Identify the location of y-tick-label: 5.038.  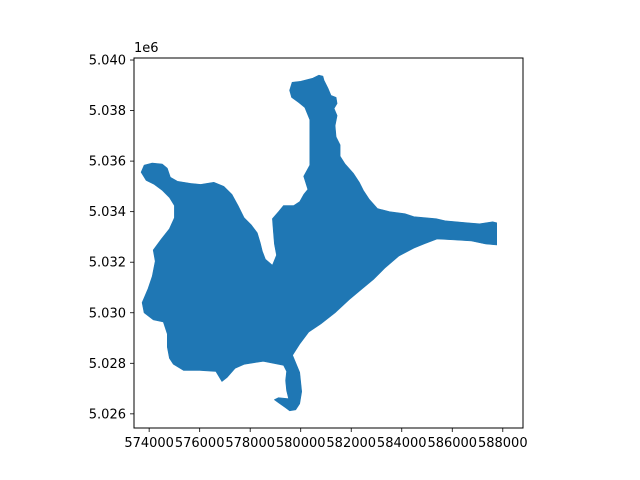
(107, 111).